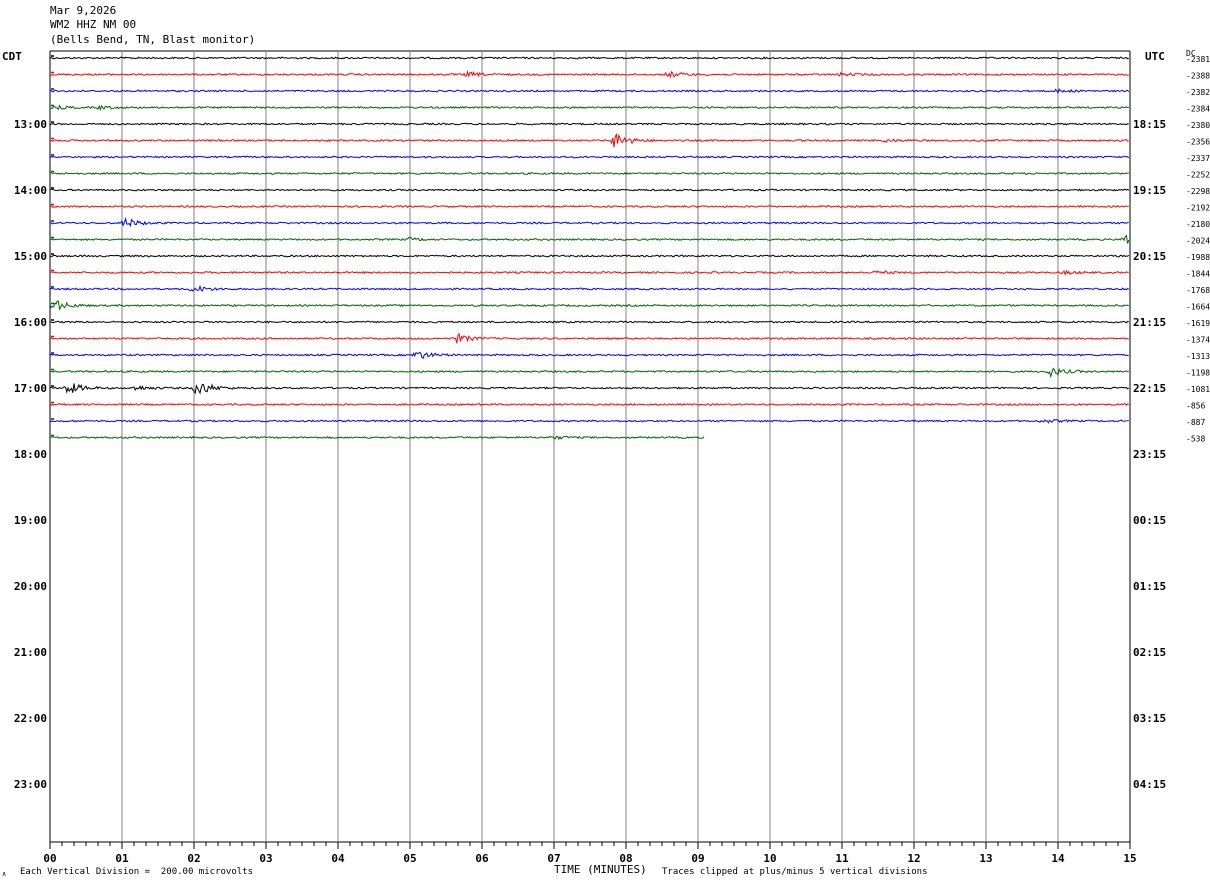 This screenshot has width=1210, height=886. Describe the element at coordinates (482, 858) in the screenshot. I see `x-tick-label: 06` at that location.